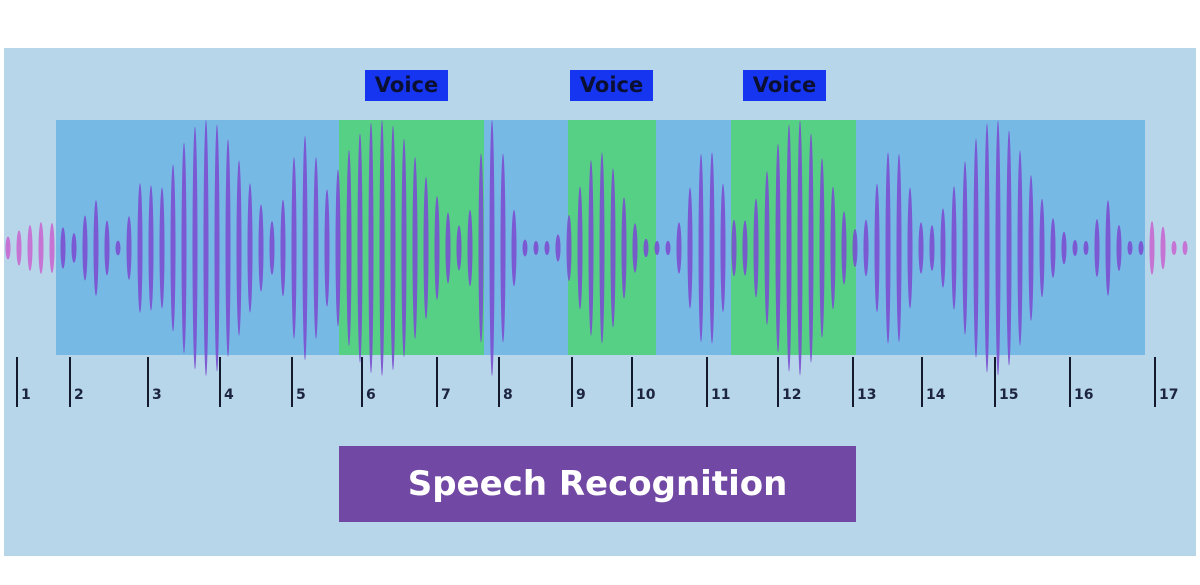 The image size is (1200, 585). What do you see at coordinates (784, 85) in the screenshot?
I see `voice-label-3: Voice` at bounding box center [784, 85].